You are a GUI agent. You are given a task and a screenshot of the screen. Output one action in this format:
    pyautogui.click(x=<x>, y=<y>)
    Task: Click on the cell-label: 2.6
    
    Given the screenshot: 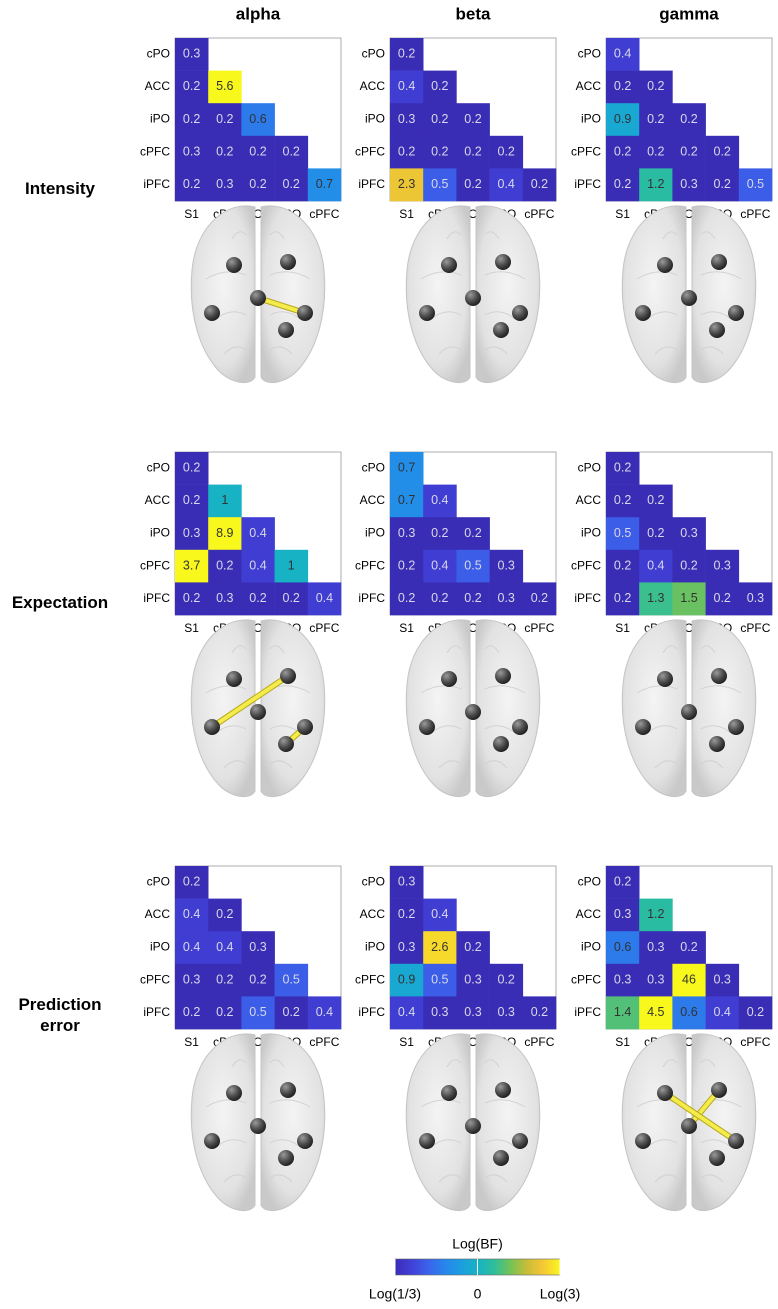 What is the action you would take?
    pyautogui.click(x=439, y=947)
    